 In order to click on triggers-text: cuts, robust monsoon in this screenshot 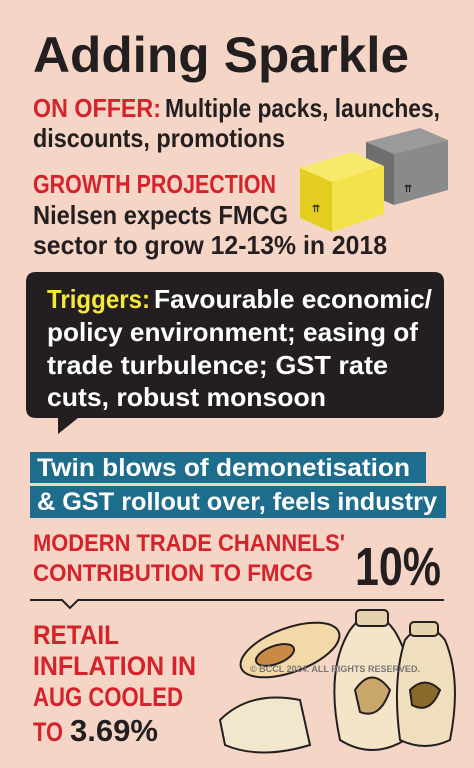, I will do `click(186, 397)`.